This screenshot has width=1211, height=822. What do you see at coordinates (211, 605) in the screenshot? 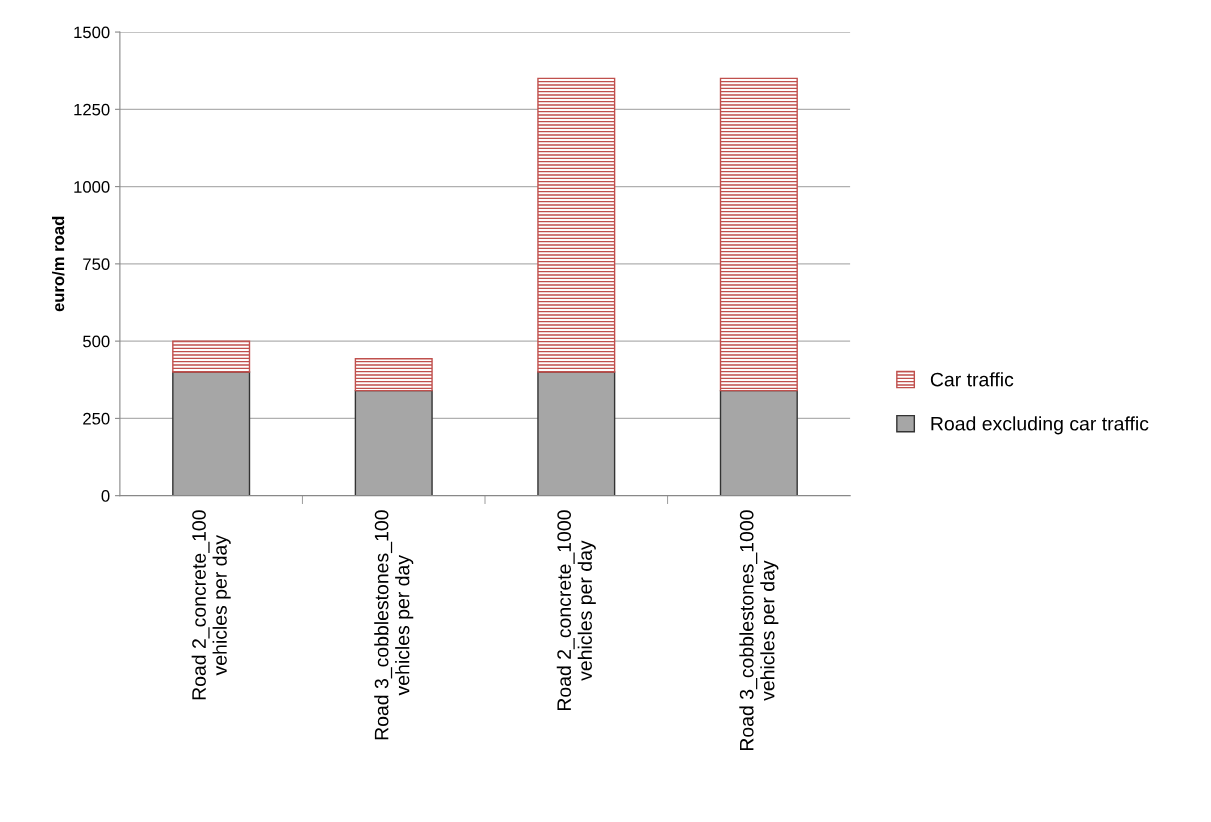
I see `x-tick-label: Road 2_concrete_100 vehicles per day` at bounding box center [211, 605].